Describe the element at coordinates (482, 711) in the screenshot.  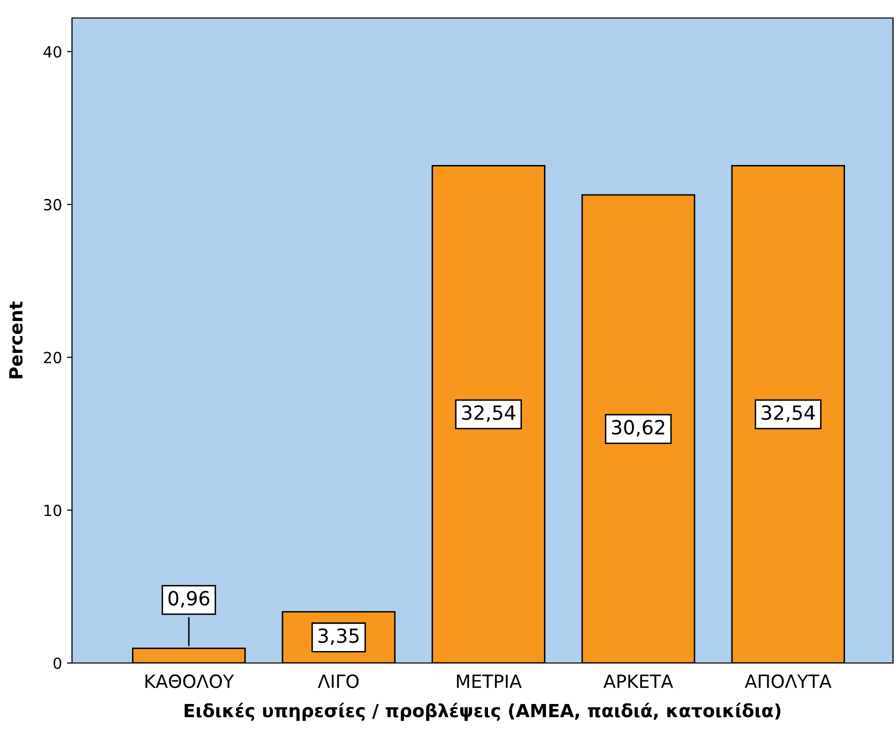
I see `x-axis-title: Ειδικές υπηρεσίες / προβλέψεις (ΑΜΕΑ, παιδιά, κατοικίδια)` at that location.